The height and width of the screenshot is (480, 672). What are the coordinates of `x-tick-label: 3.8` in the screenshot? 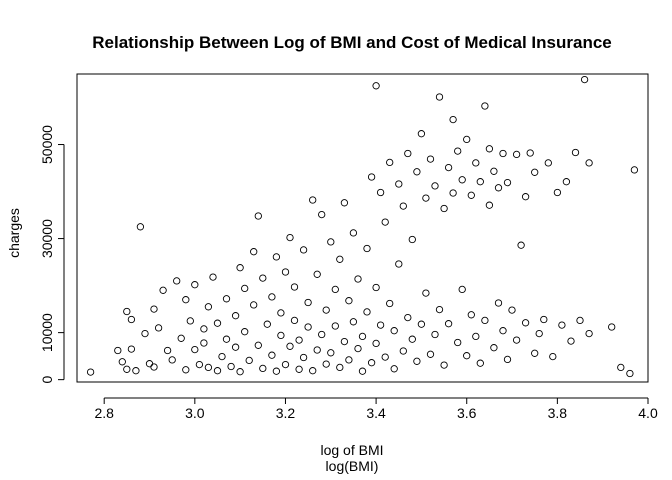 It's located at (558, 413).